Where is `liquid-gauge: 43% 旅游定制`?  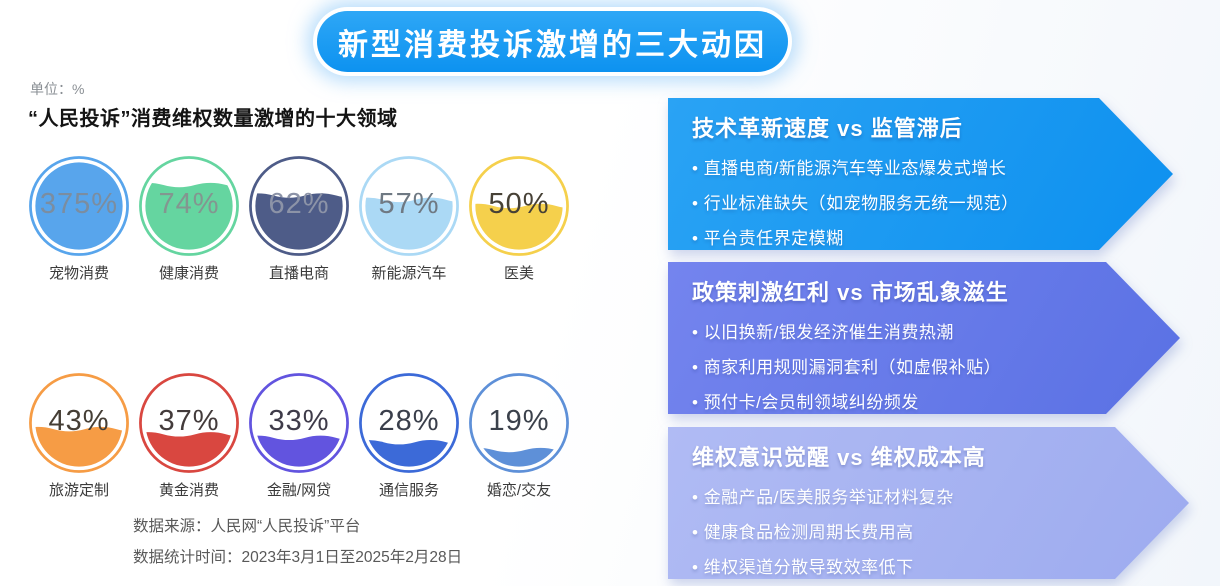 liquid-gauge: 43% 旅游定制 is located at coordinates (79, 436).